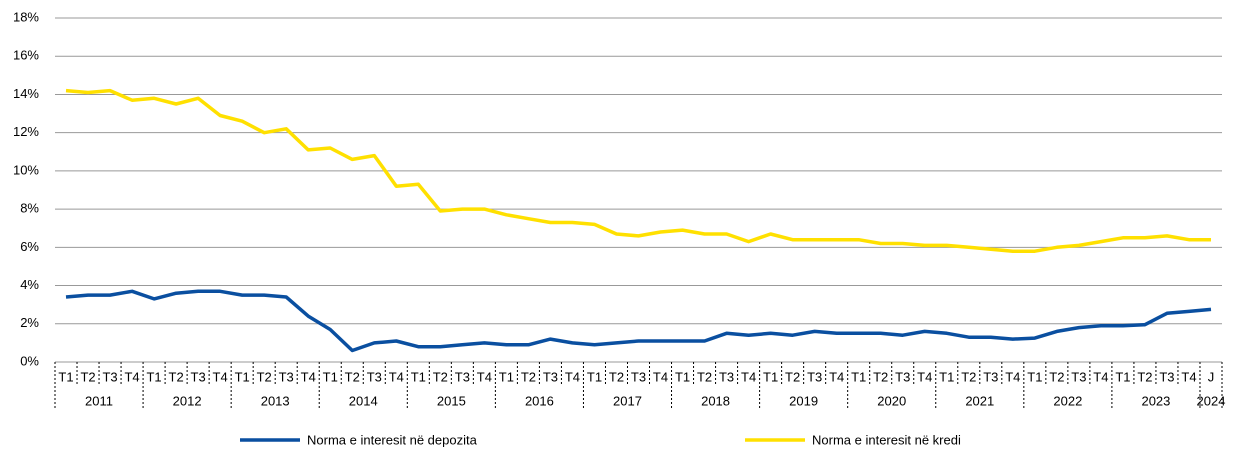 Image resolution: width=1235 pixels, height=452 pixels. Describe the element at coordinates (1211, 400) in the screenshot. I see `x-group-label: 2024` at that location.